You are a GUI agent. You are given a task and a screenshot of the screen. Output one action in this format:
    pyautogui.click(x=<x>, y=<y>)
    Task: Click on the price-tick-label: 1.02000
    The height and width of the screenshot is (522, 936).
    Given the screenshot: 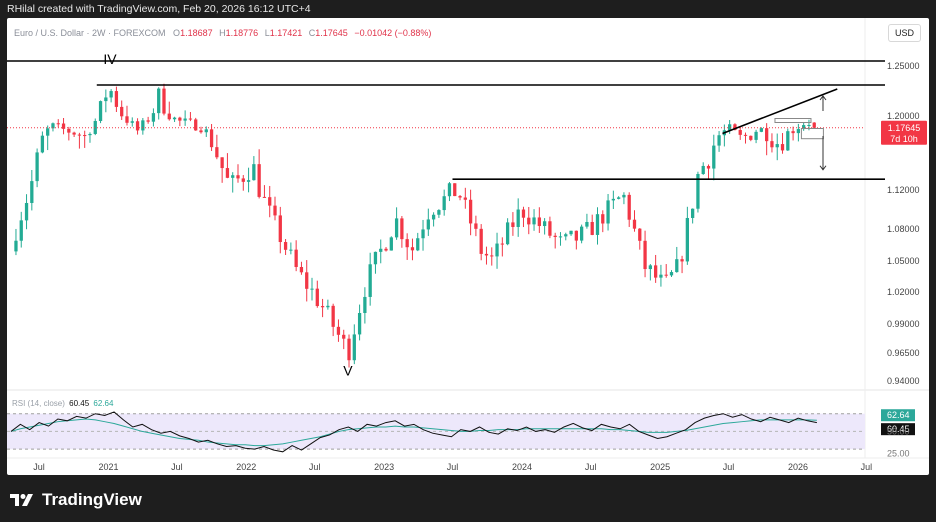 What is the action you would take?
    pyautogui.click(x=903, y=292)
    